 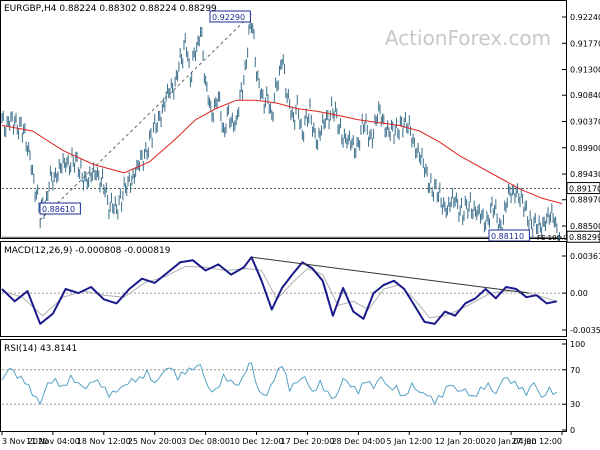 I want to click on x-tick-label: 11 Nov 04:00, so click(x=53, y=441).